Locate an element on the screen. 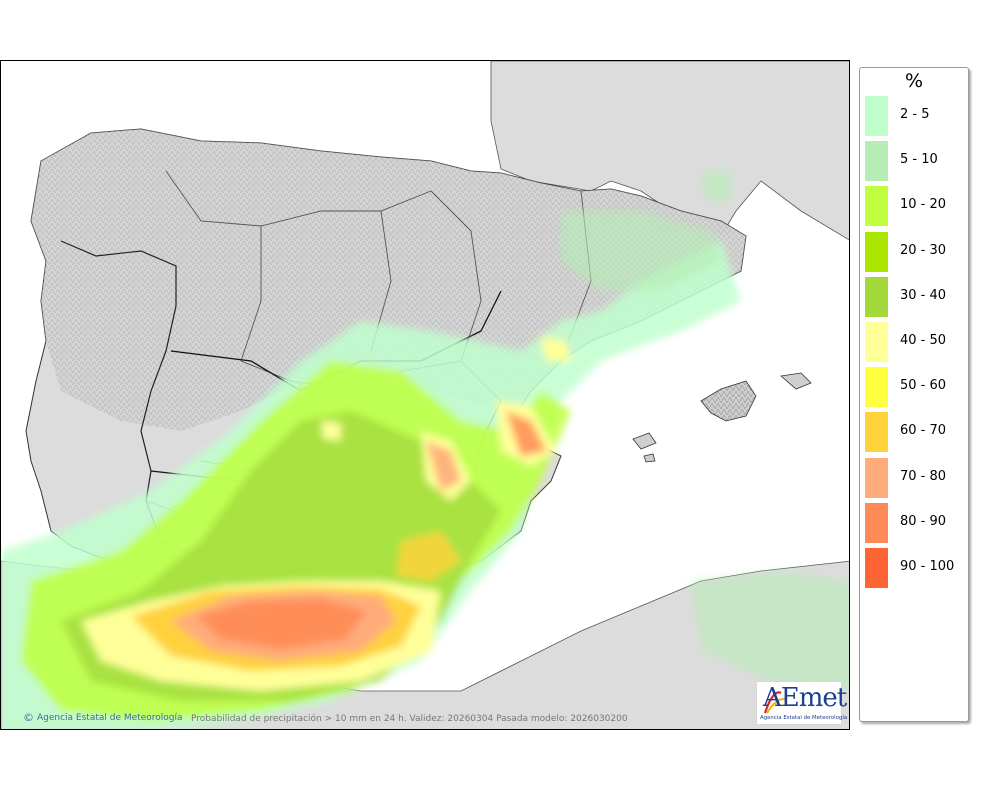 This screenshot has width=1000, height=790. legend-label: 10 - 20 is located at coordinates (923, 205).